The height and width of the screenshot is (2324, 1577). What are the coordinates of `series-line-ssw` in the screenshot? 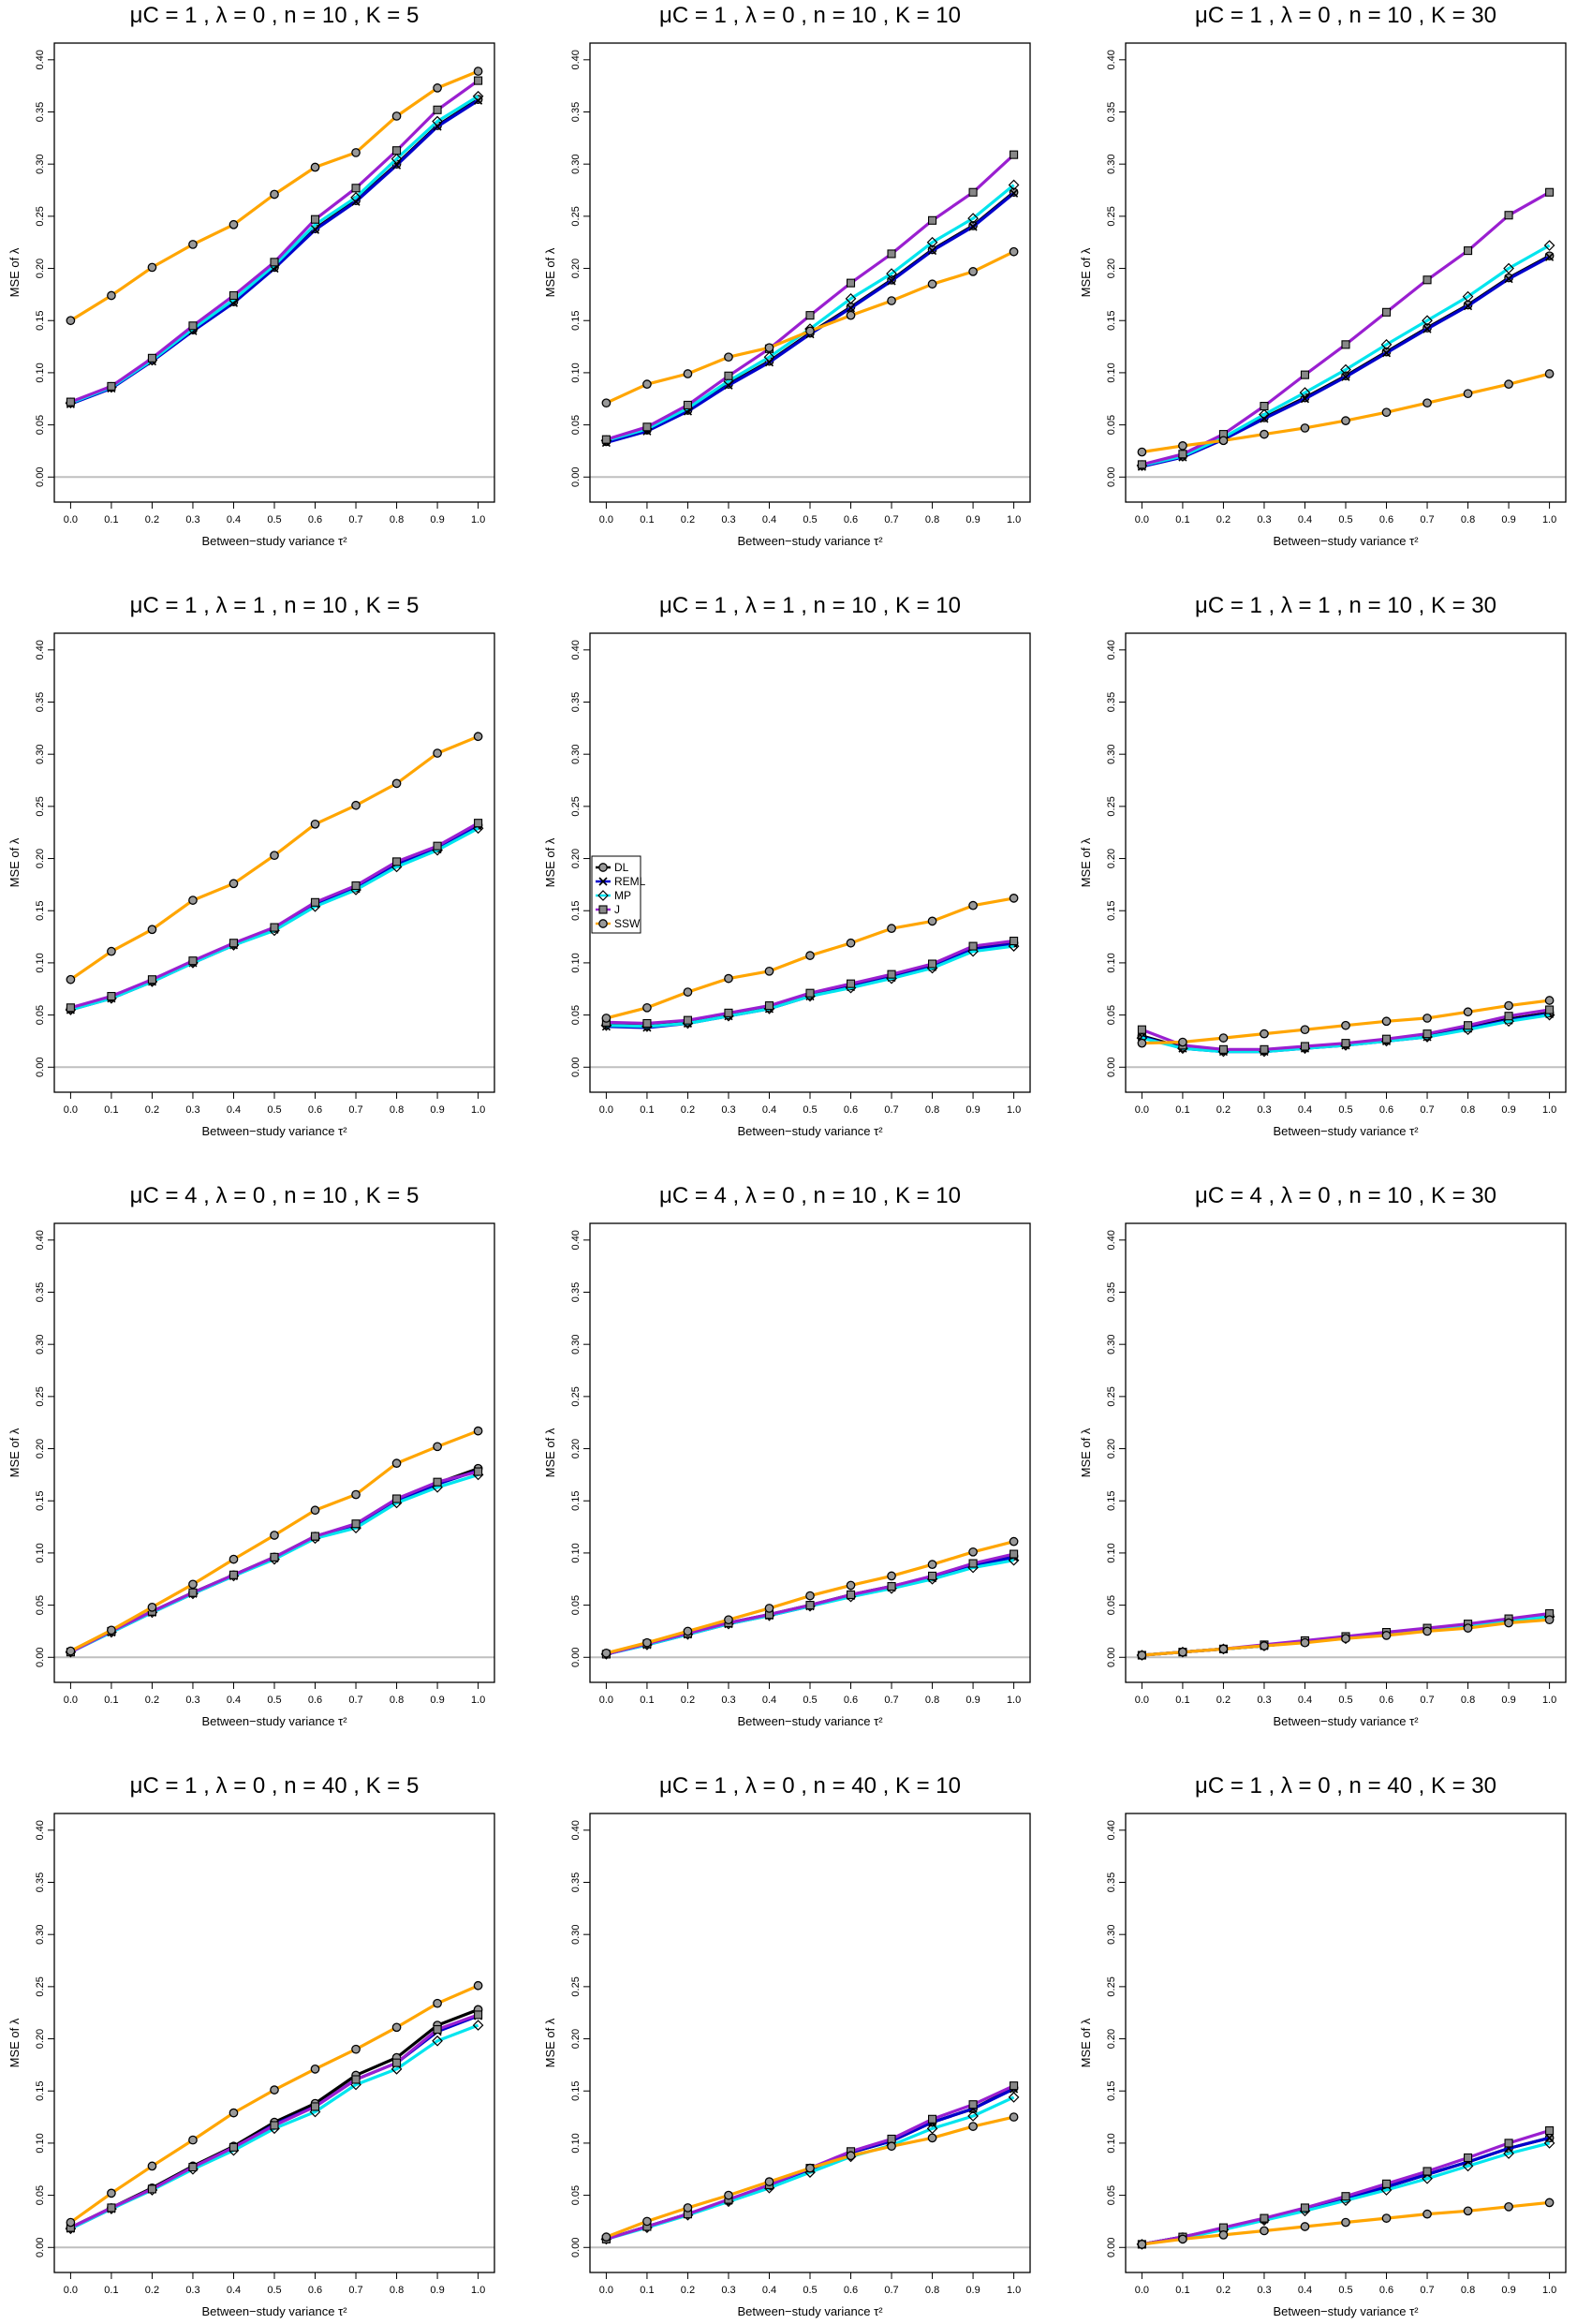 It's located at (274, 2104).